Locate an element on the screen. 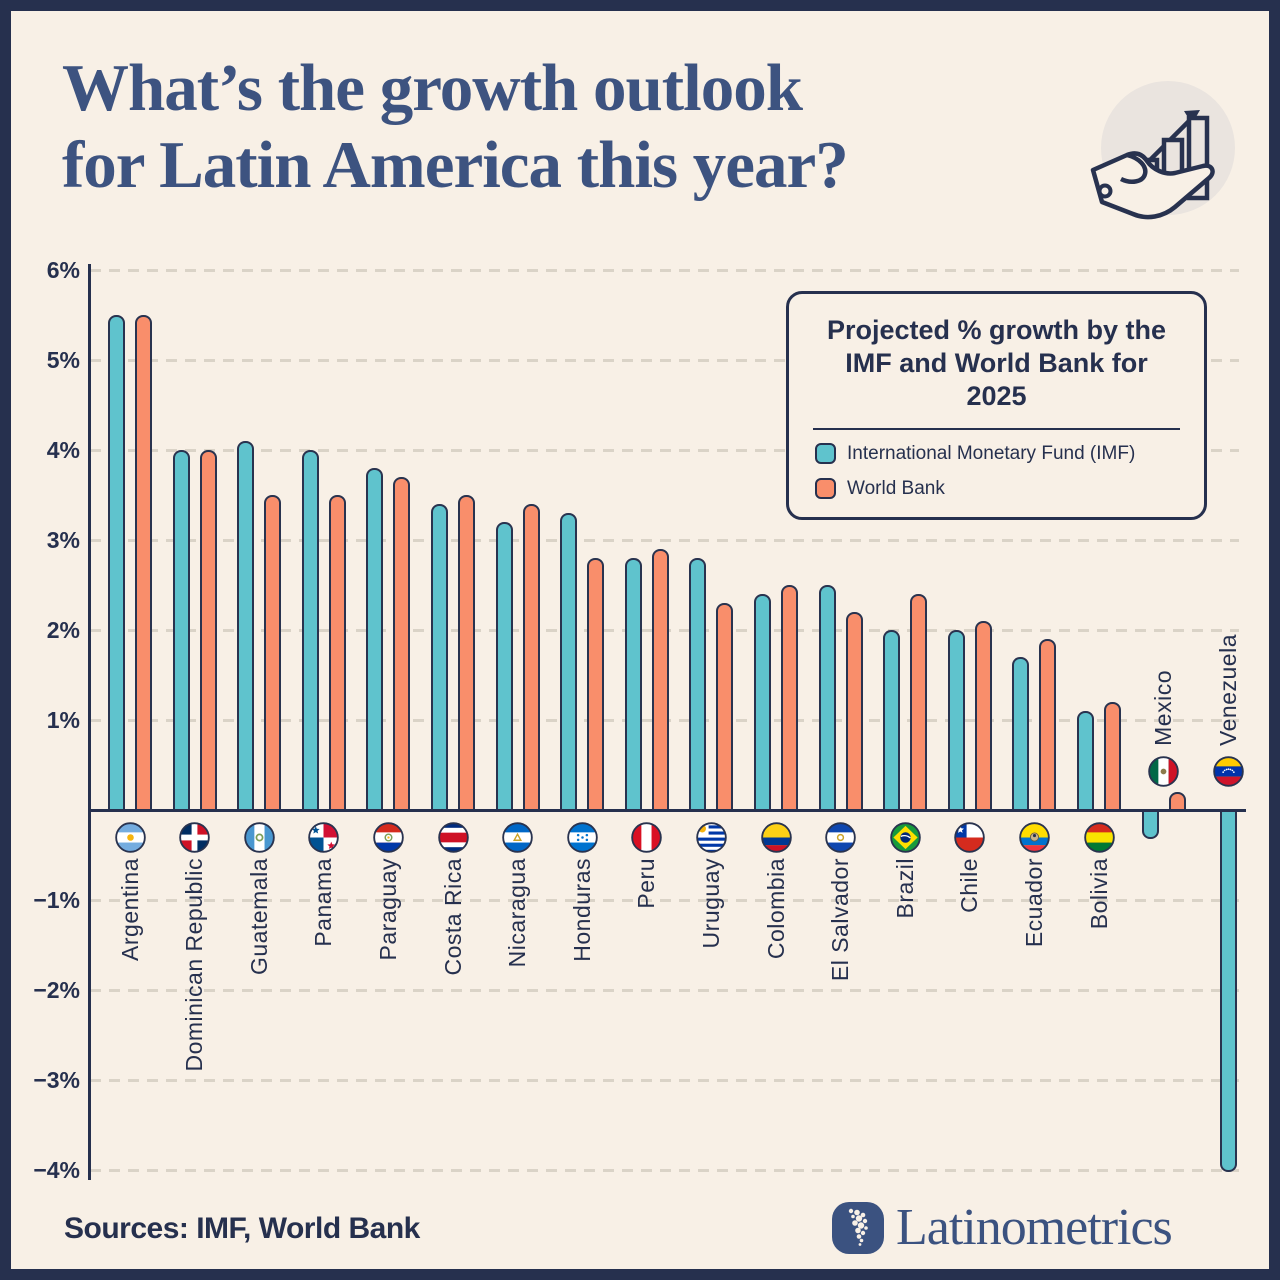 The width and height of the screenshot is (1280, 1280). peru-flag-icon is located at coordinates (647, 840).